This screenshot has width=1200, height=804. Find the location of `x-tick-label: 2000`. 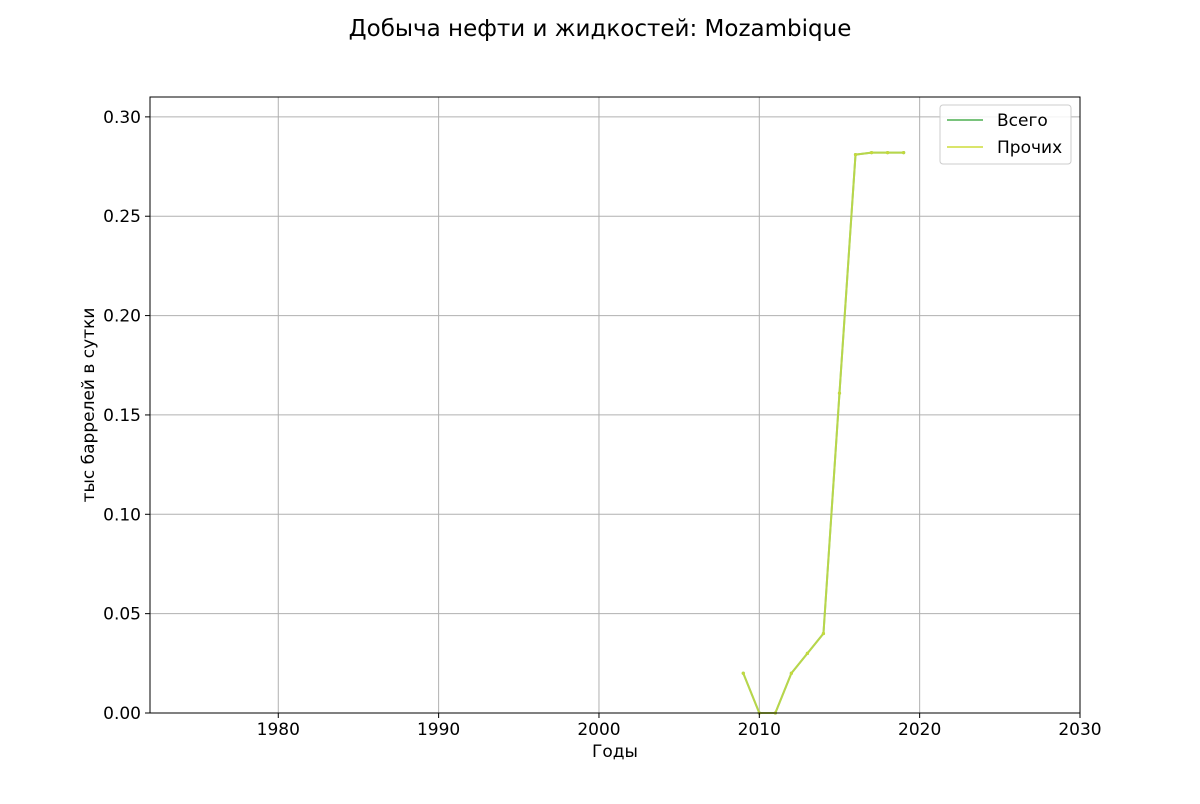

x-tick-label: 2000 is located at coordinates (598, 730).